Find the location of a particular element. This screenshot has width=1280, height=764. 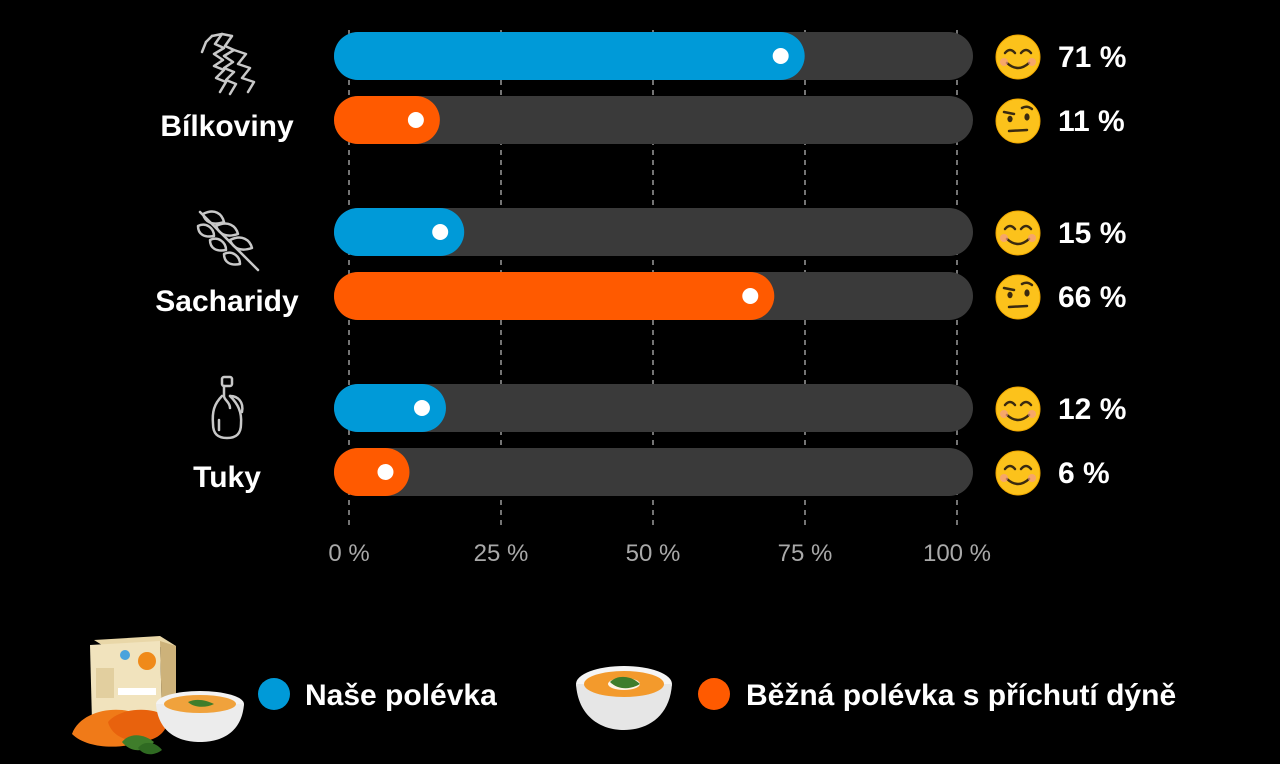

category-label: Tuky is located at coordinates (227, 477).